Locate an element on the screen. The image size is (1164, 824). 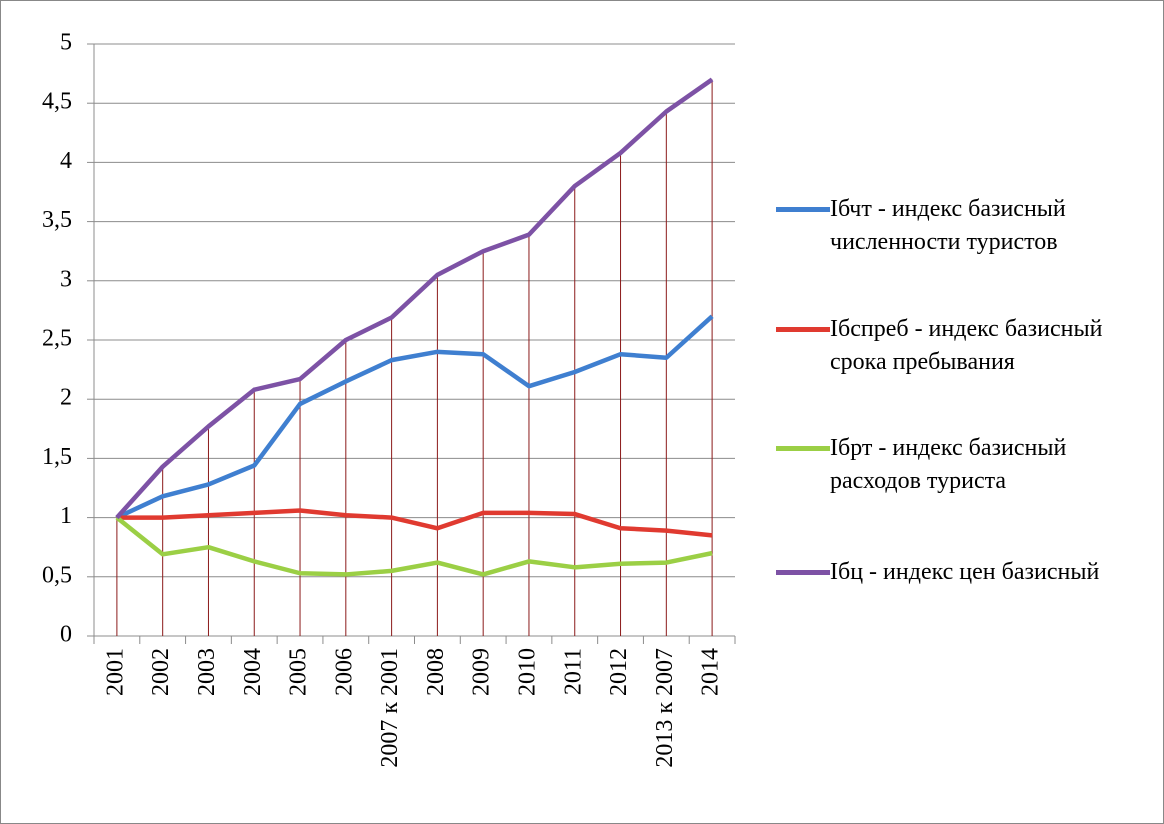
y-tick-label: 2,5 is located at coordinates (57, 339).